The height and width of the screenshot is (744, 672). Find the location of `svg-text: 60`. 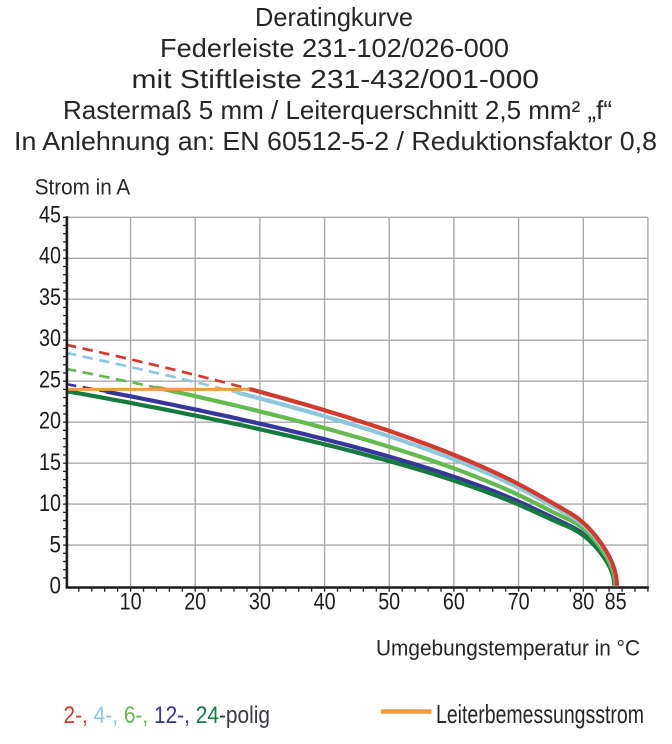

svg-text: 60 is located at coordinates (454, 602).